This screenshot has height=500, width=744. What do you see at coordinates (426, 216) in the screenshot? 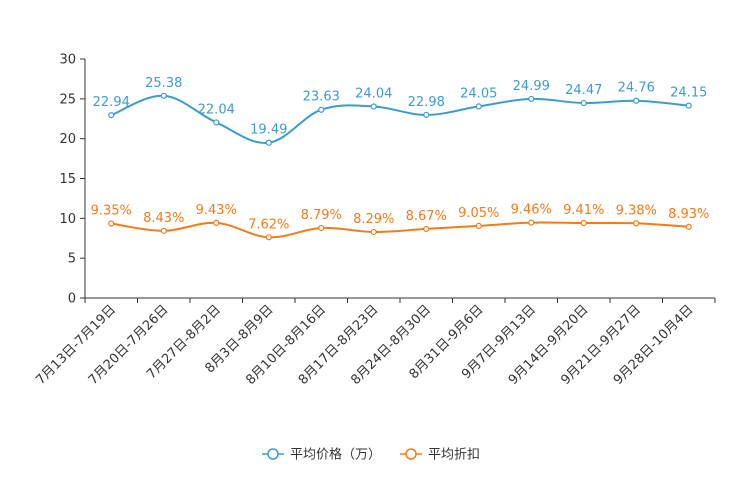
I see `data-label: 8.67%` at bounding box center [426, 216].